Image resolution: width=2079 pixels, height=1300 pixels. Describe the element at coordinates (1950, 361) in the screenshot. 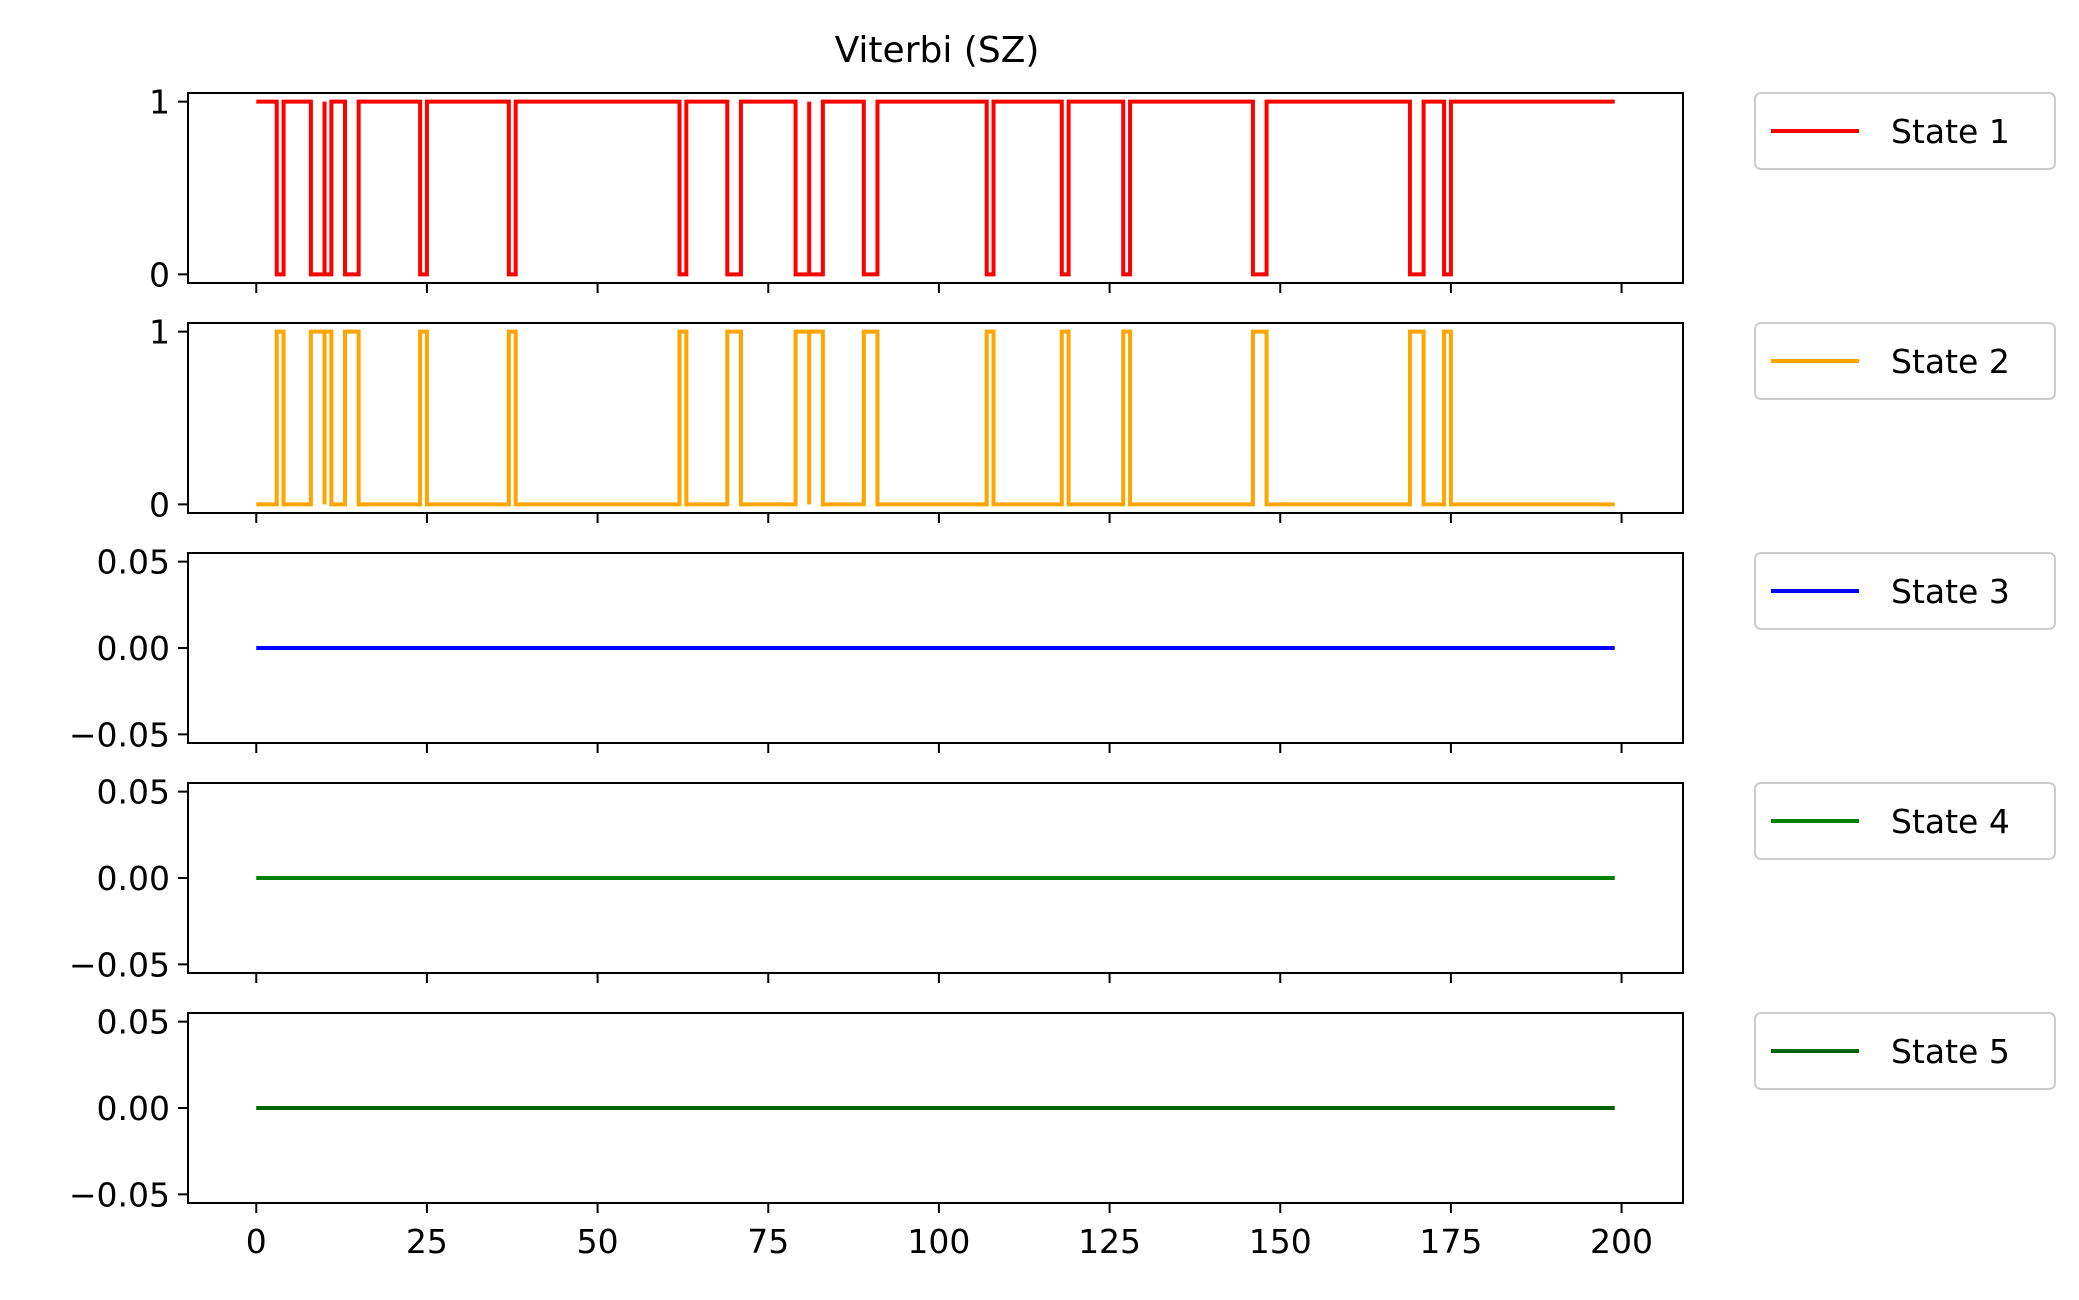

I see `legend-label: State 2` at that location.